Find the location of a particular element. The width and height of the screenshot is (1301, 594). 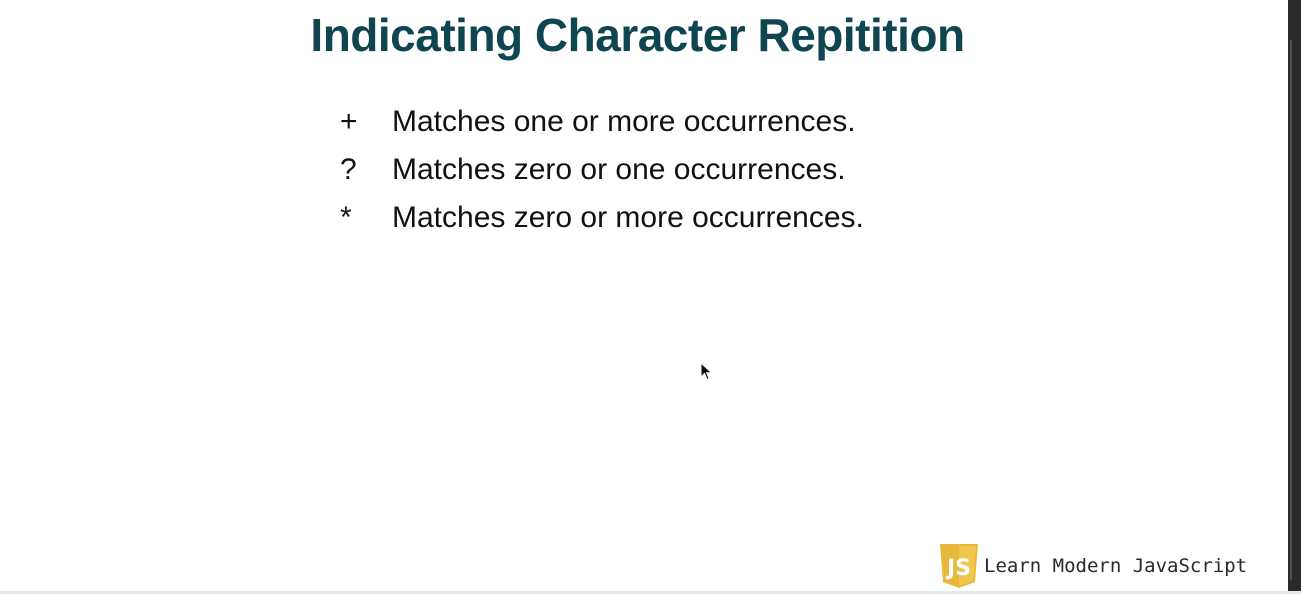

quantifier-symbol: + is located at coordinates (349, 121).